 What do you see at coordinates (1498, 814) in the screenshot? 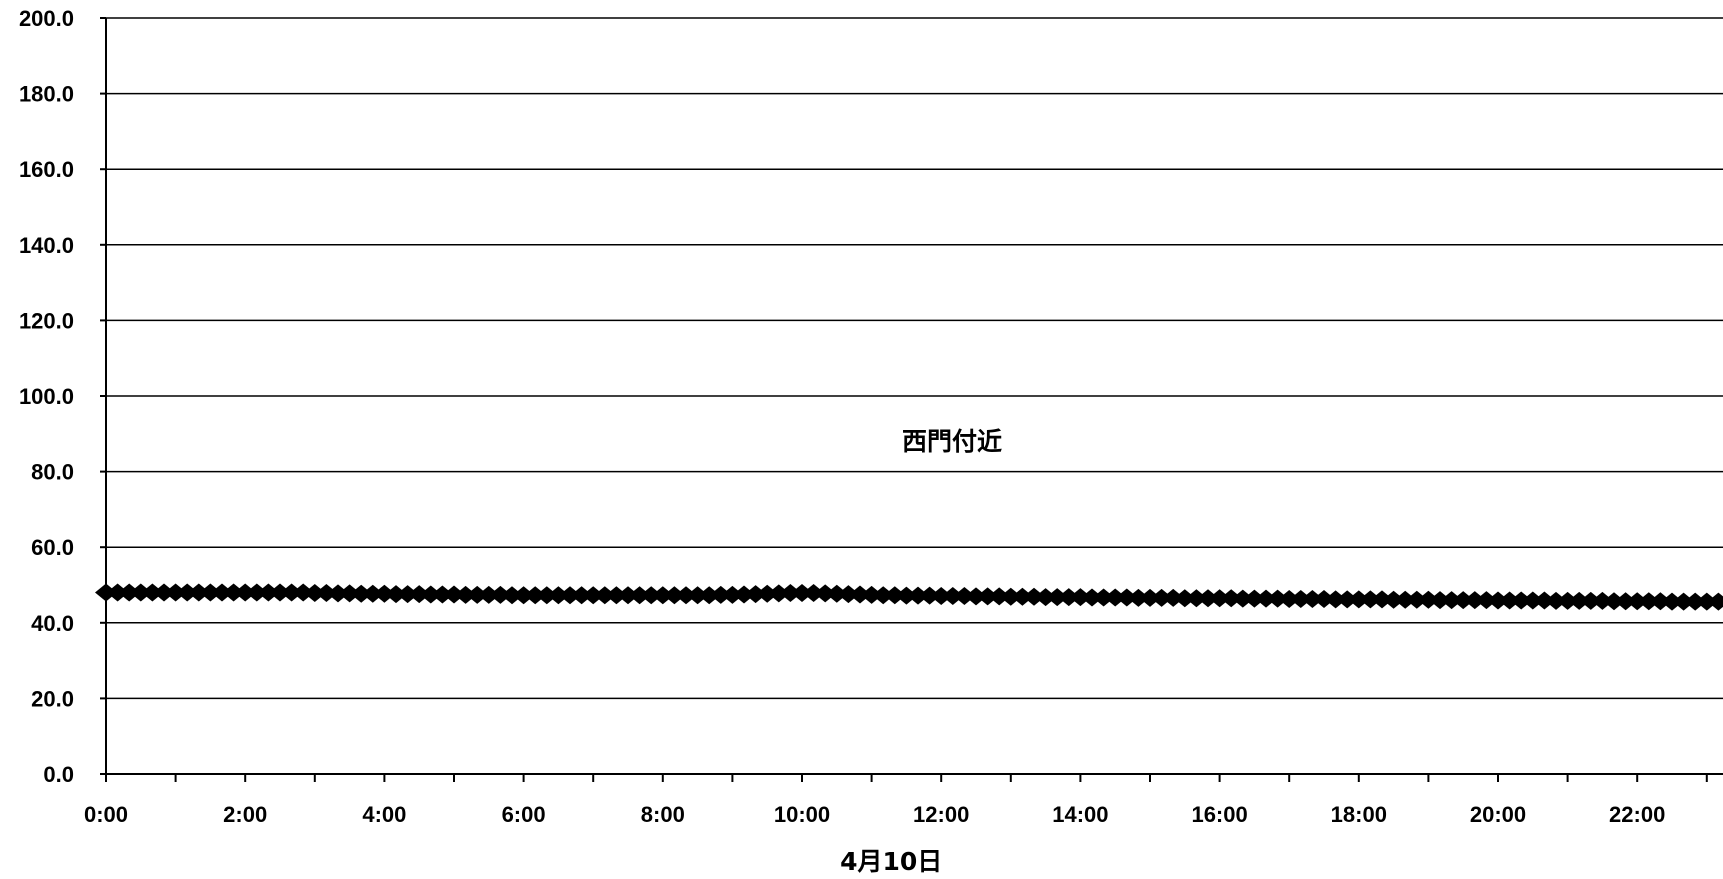
I see `x-tick-label: 20:00` at bounding box center [1498, 814].